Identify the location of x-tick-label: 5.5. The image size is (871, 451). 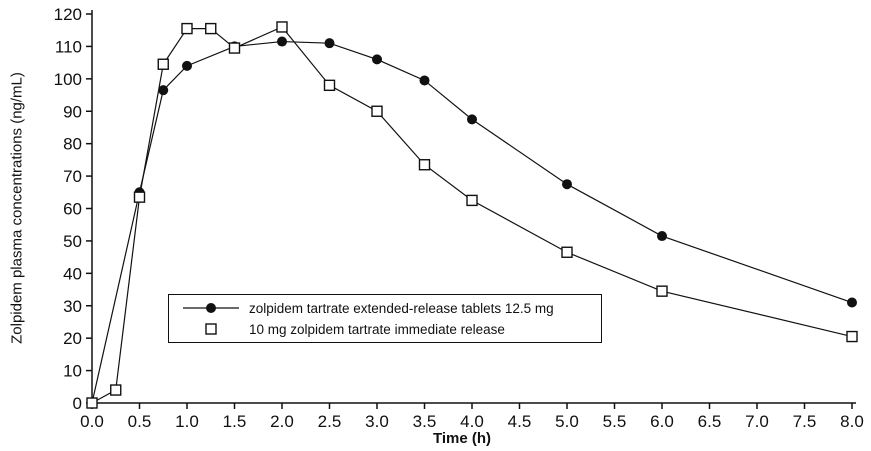
(615, 421).